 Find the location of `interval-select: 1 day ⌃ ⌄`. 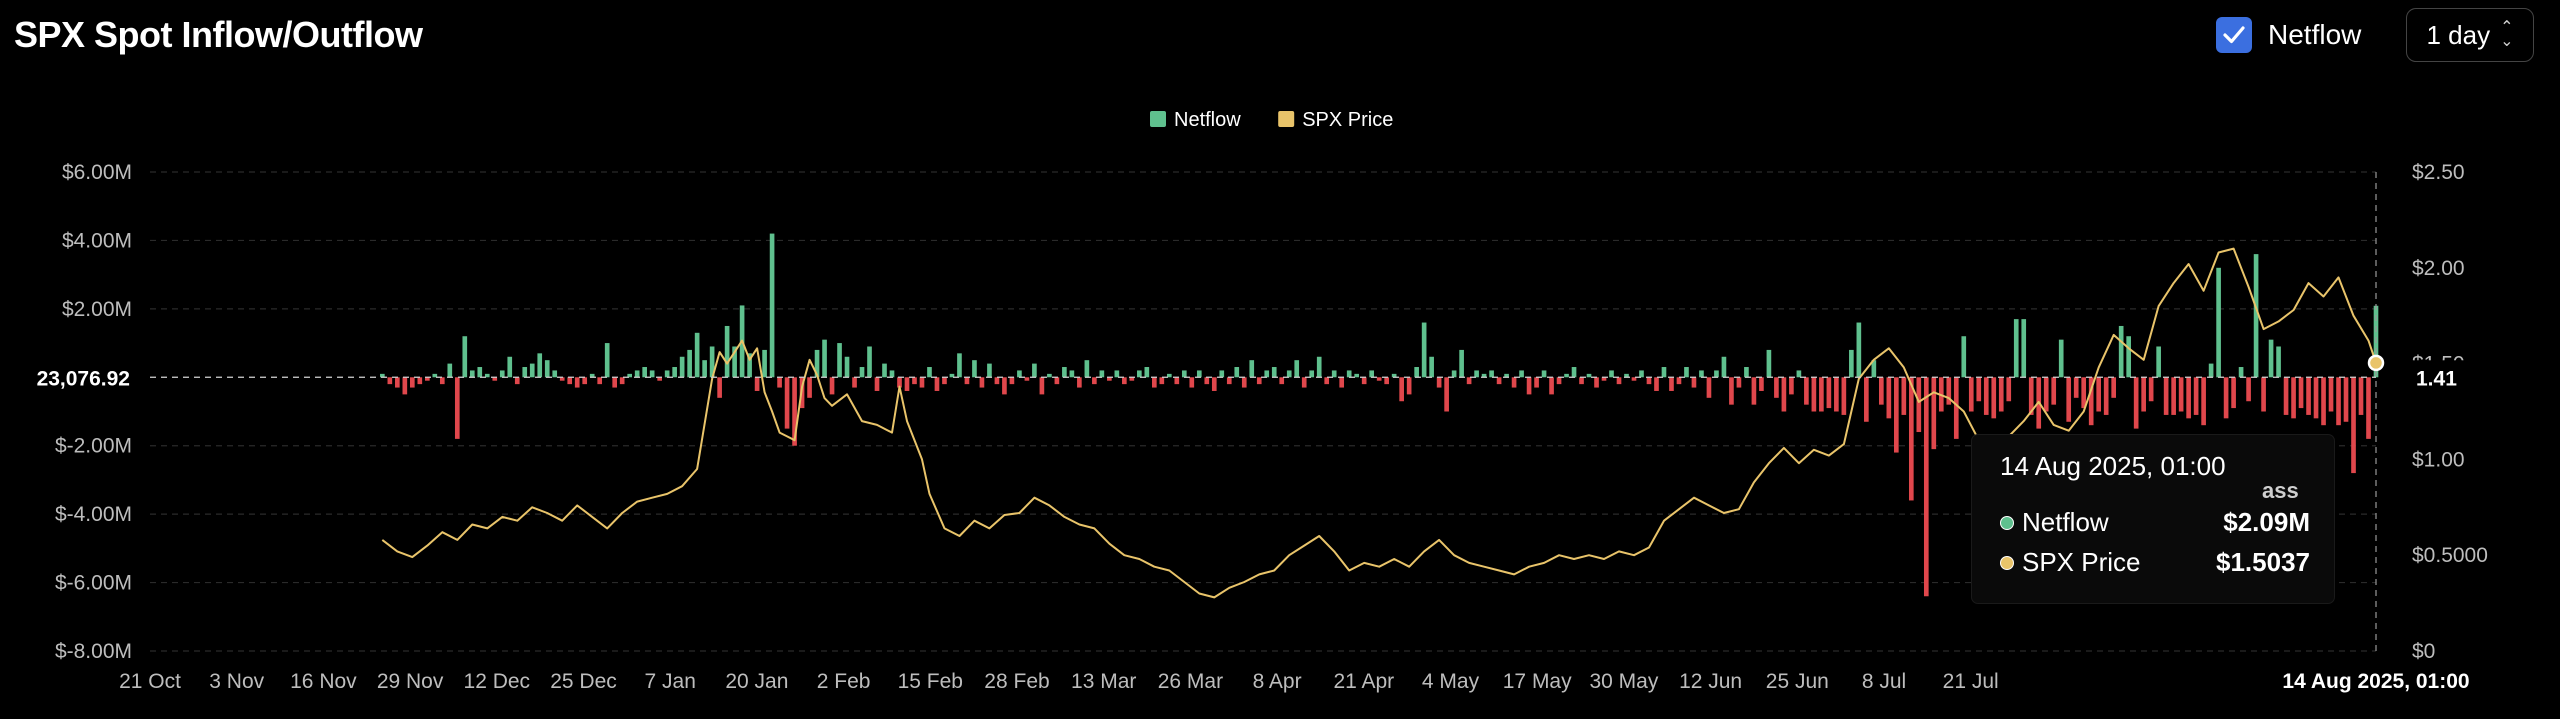

interval-select: 1 day ⌃ ⌄ is located at coordinates (2470, 35).